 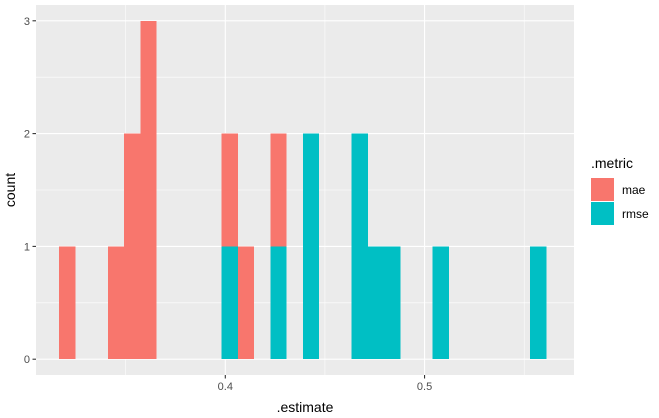 What do you see at coordinates (602, 213) in the screenshot?
I see `legend-key-rmse` at bounding box center [602, 213].